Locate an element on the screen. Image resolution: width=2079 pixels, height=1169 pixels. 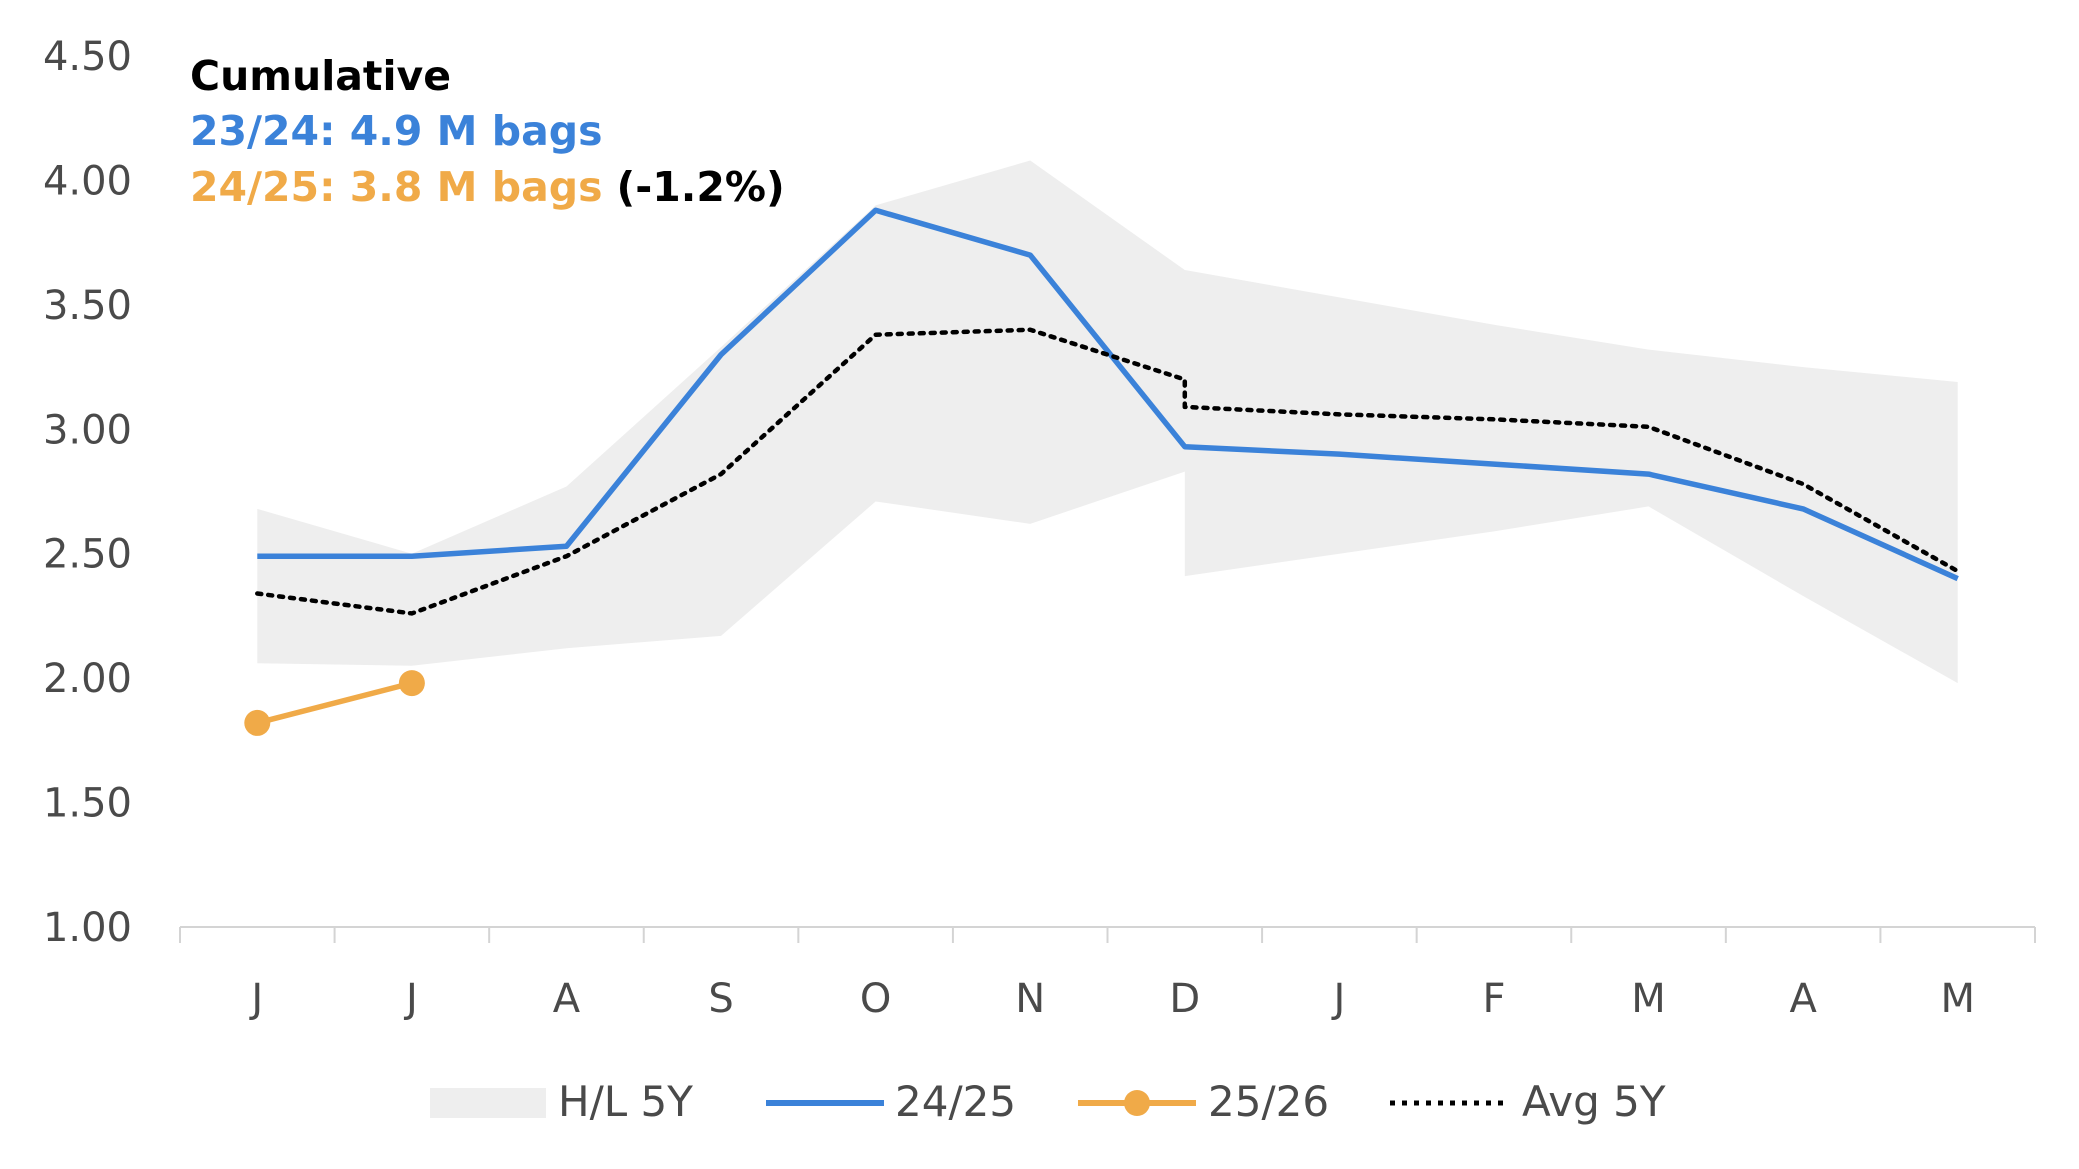
legend-swatch-hl-5y is located at coordinates (488, 1103).